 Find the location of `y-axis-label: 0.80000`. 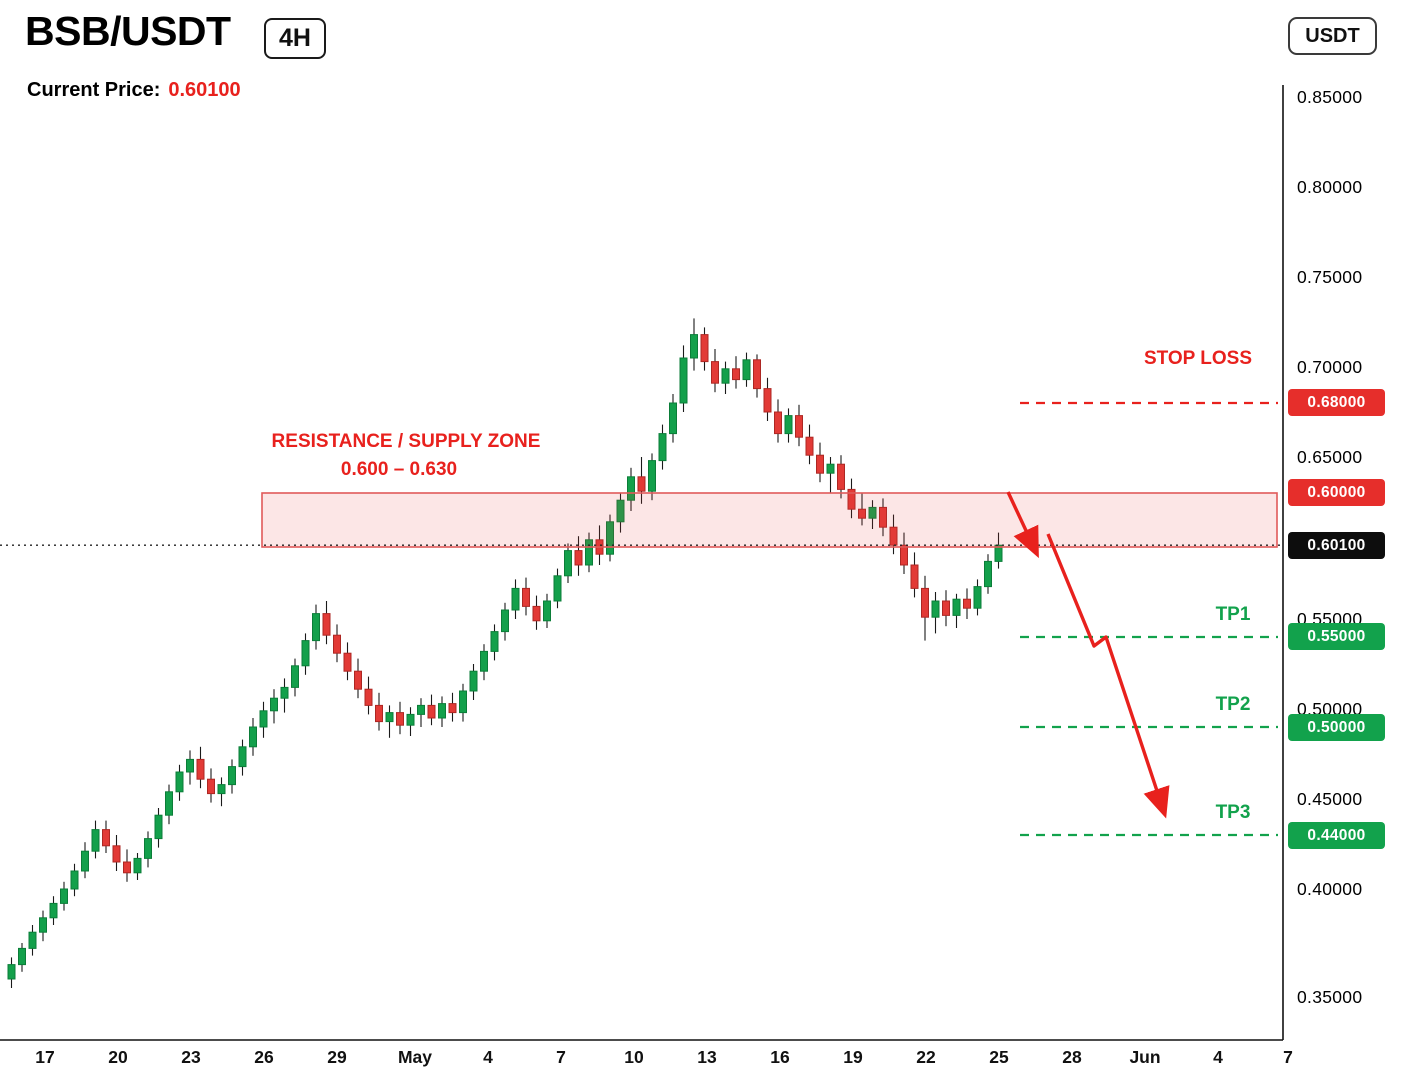

y-axis-label: 0.80000 is located at coordinates (1330, 187).